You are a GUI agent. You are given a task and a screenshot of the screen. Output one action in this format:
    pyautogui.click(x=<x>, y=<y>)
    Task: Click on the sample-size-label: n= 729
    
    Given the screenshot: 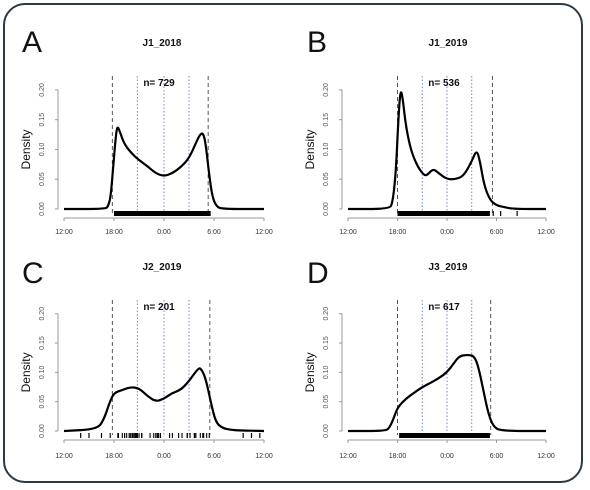 What is the action you would take?
    pyautogui.click(x=159, y=83)
    